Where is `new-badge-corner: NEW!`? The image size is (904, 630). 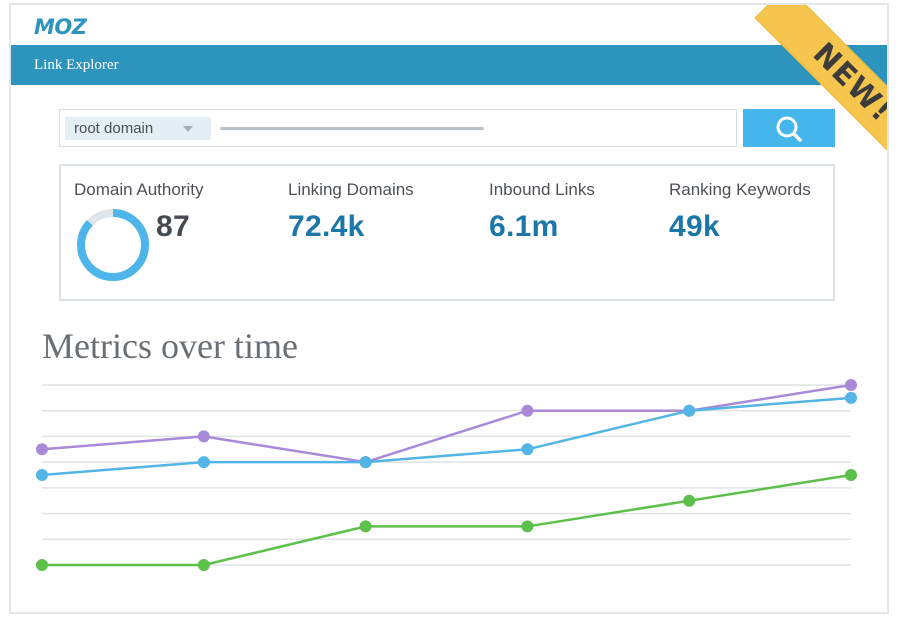 new-badge-corner: NEW! is located at coordinates (797, 95).